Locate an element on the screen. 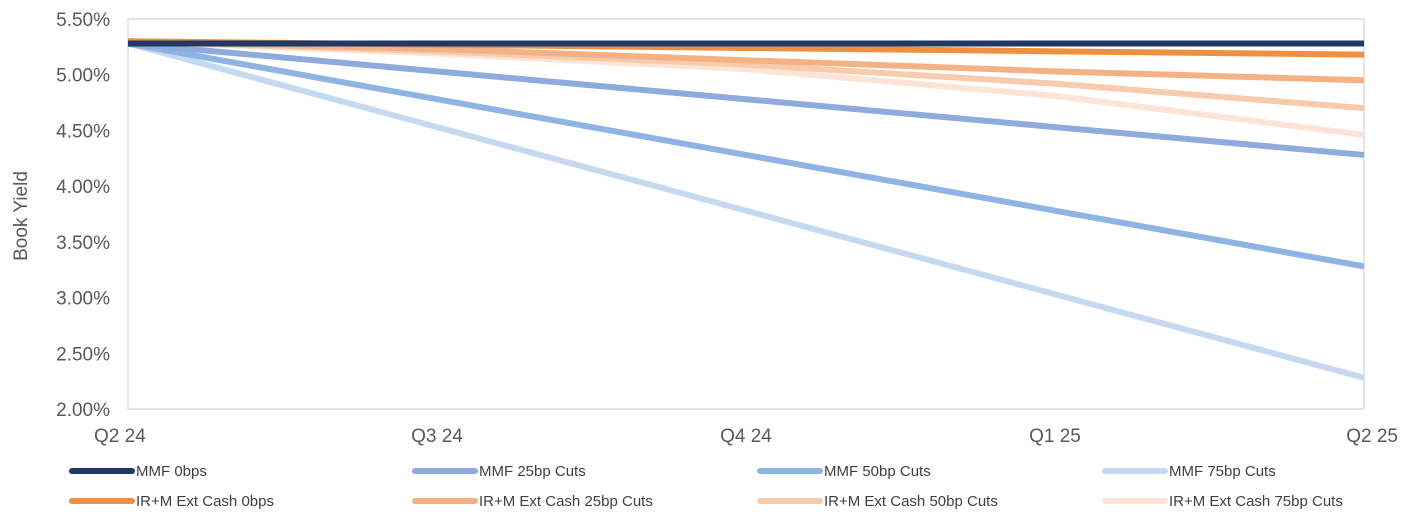 The width and height of the screenshot is (1411, 516). y-tick-label: 4.00% is located at coordinates (83, 187).